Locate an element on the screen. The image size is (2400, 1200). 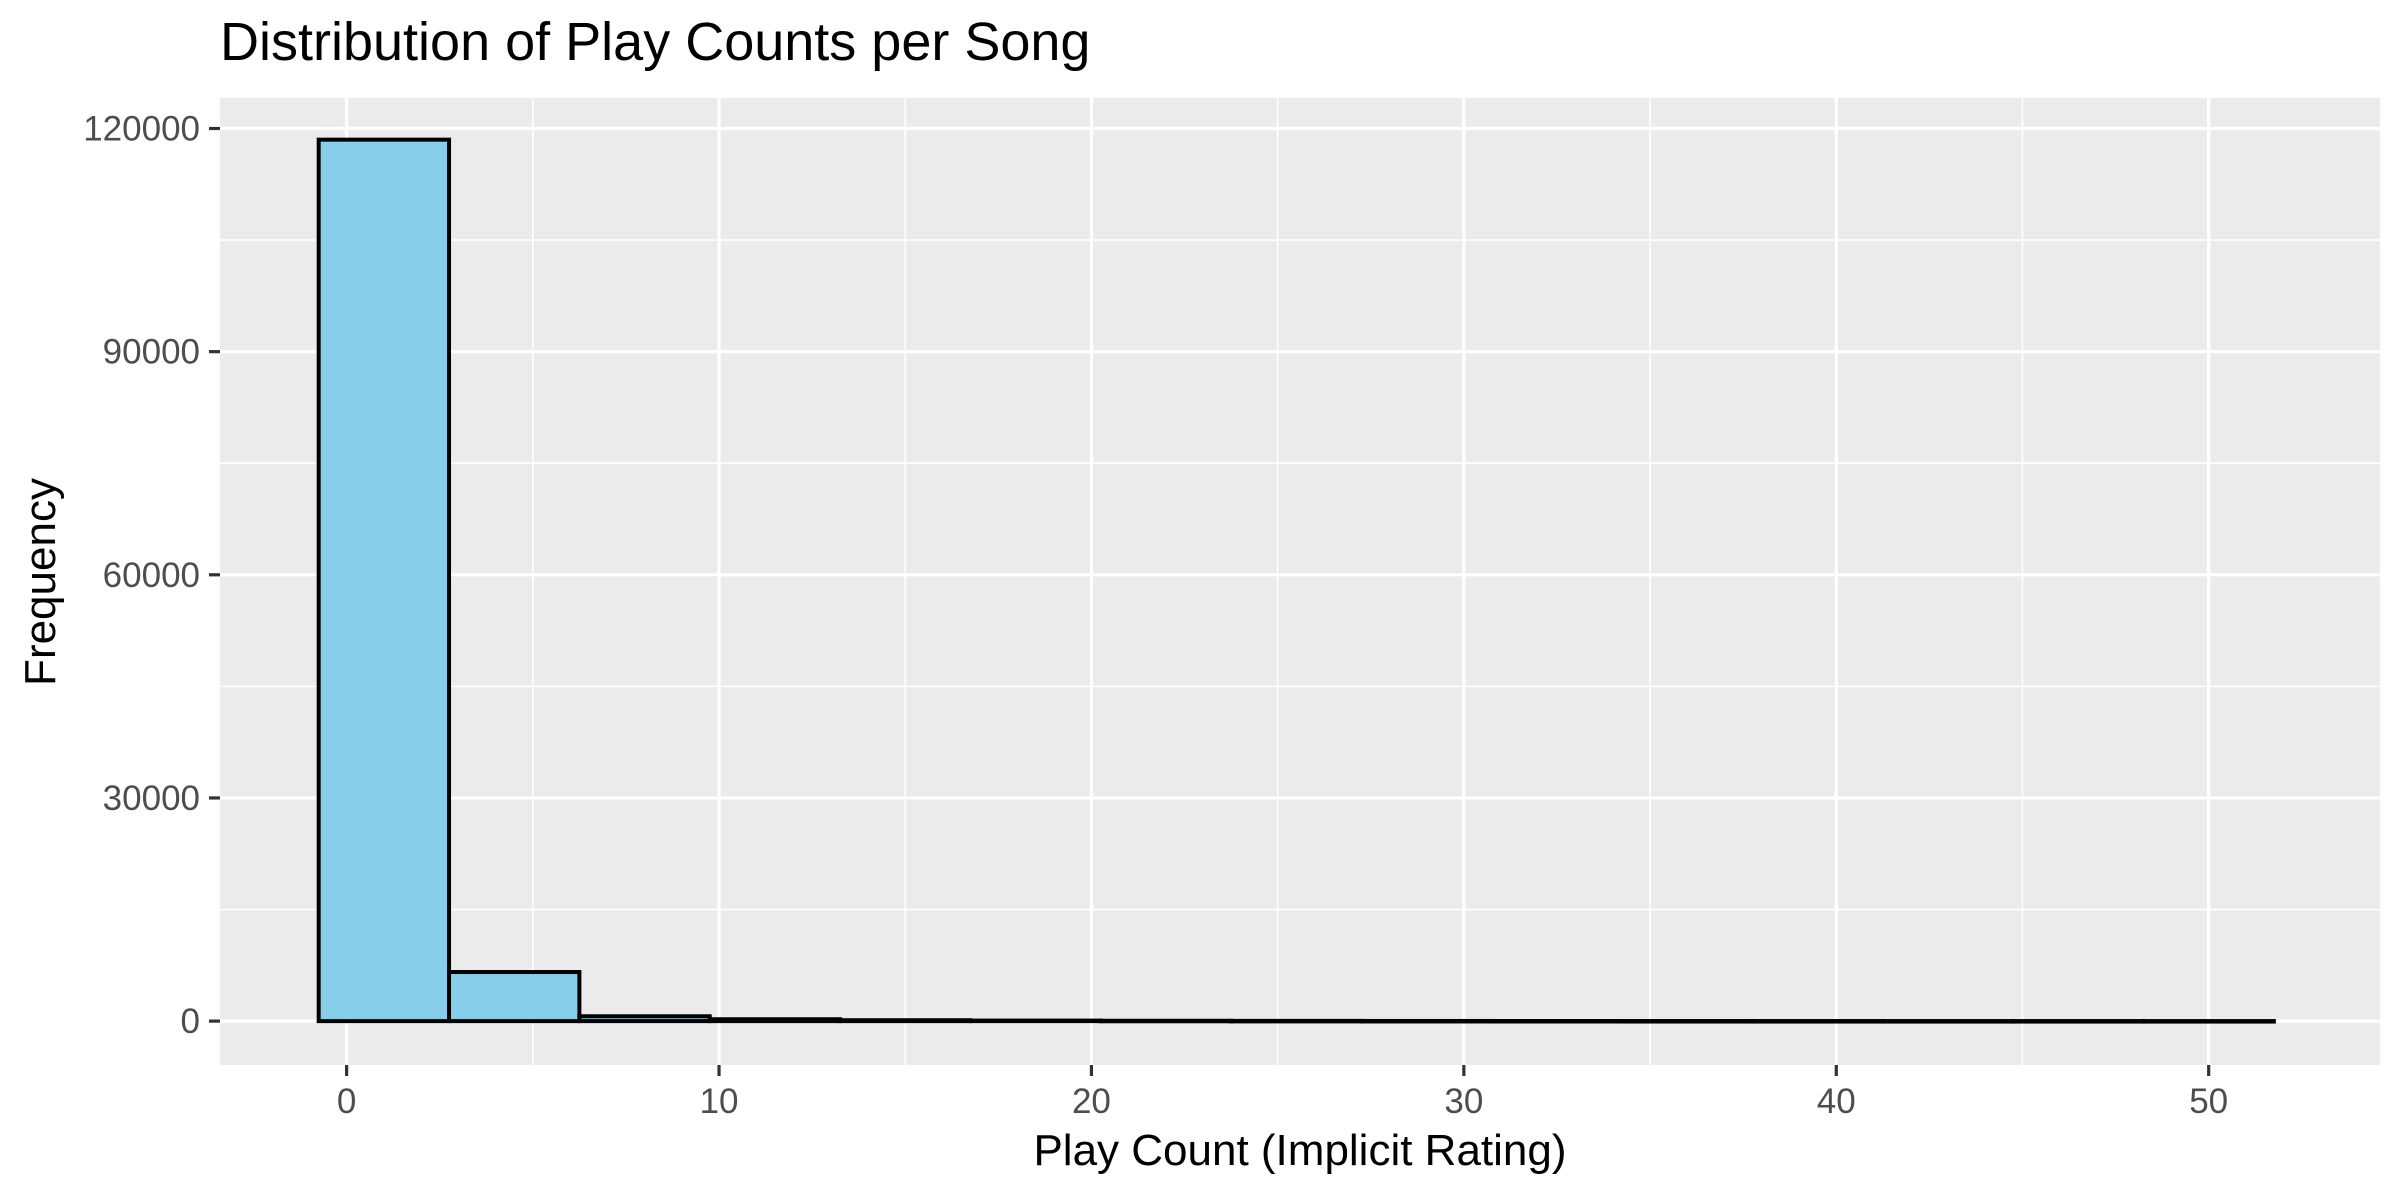
y-tick-label: 90000 is located at coordinates (151, 352).